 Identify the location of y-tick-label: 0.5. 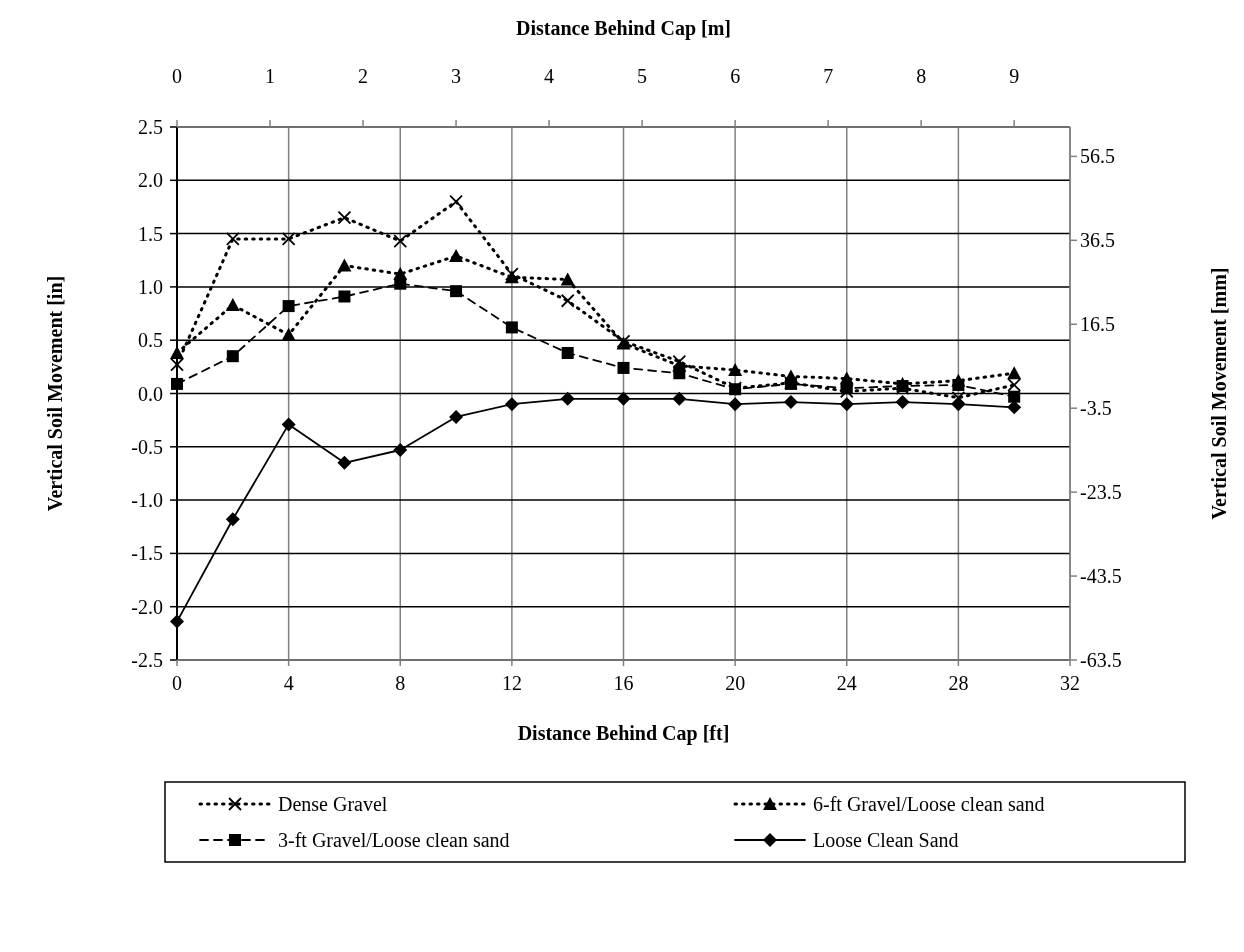
(150, 340).